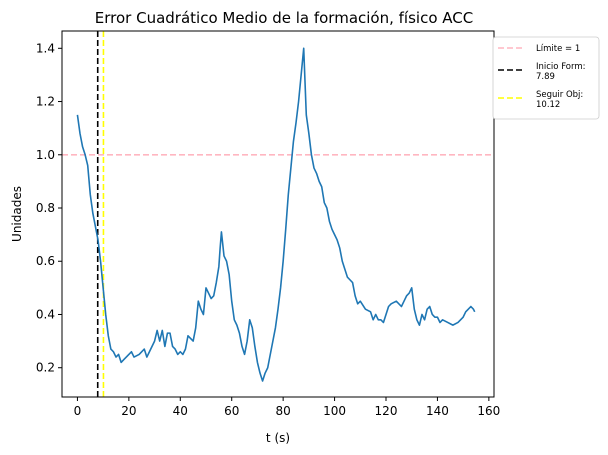 This screenshot has width=608, height=455. I want to click on x-tick-label: 60, so click(231, 411).